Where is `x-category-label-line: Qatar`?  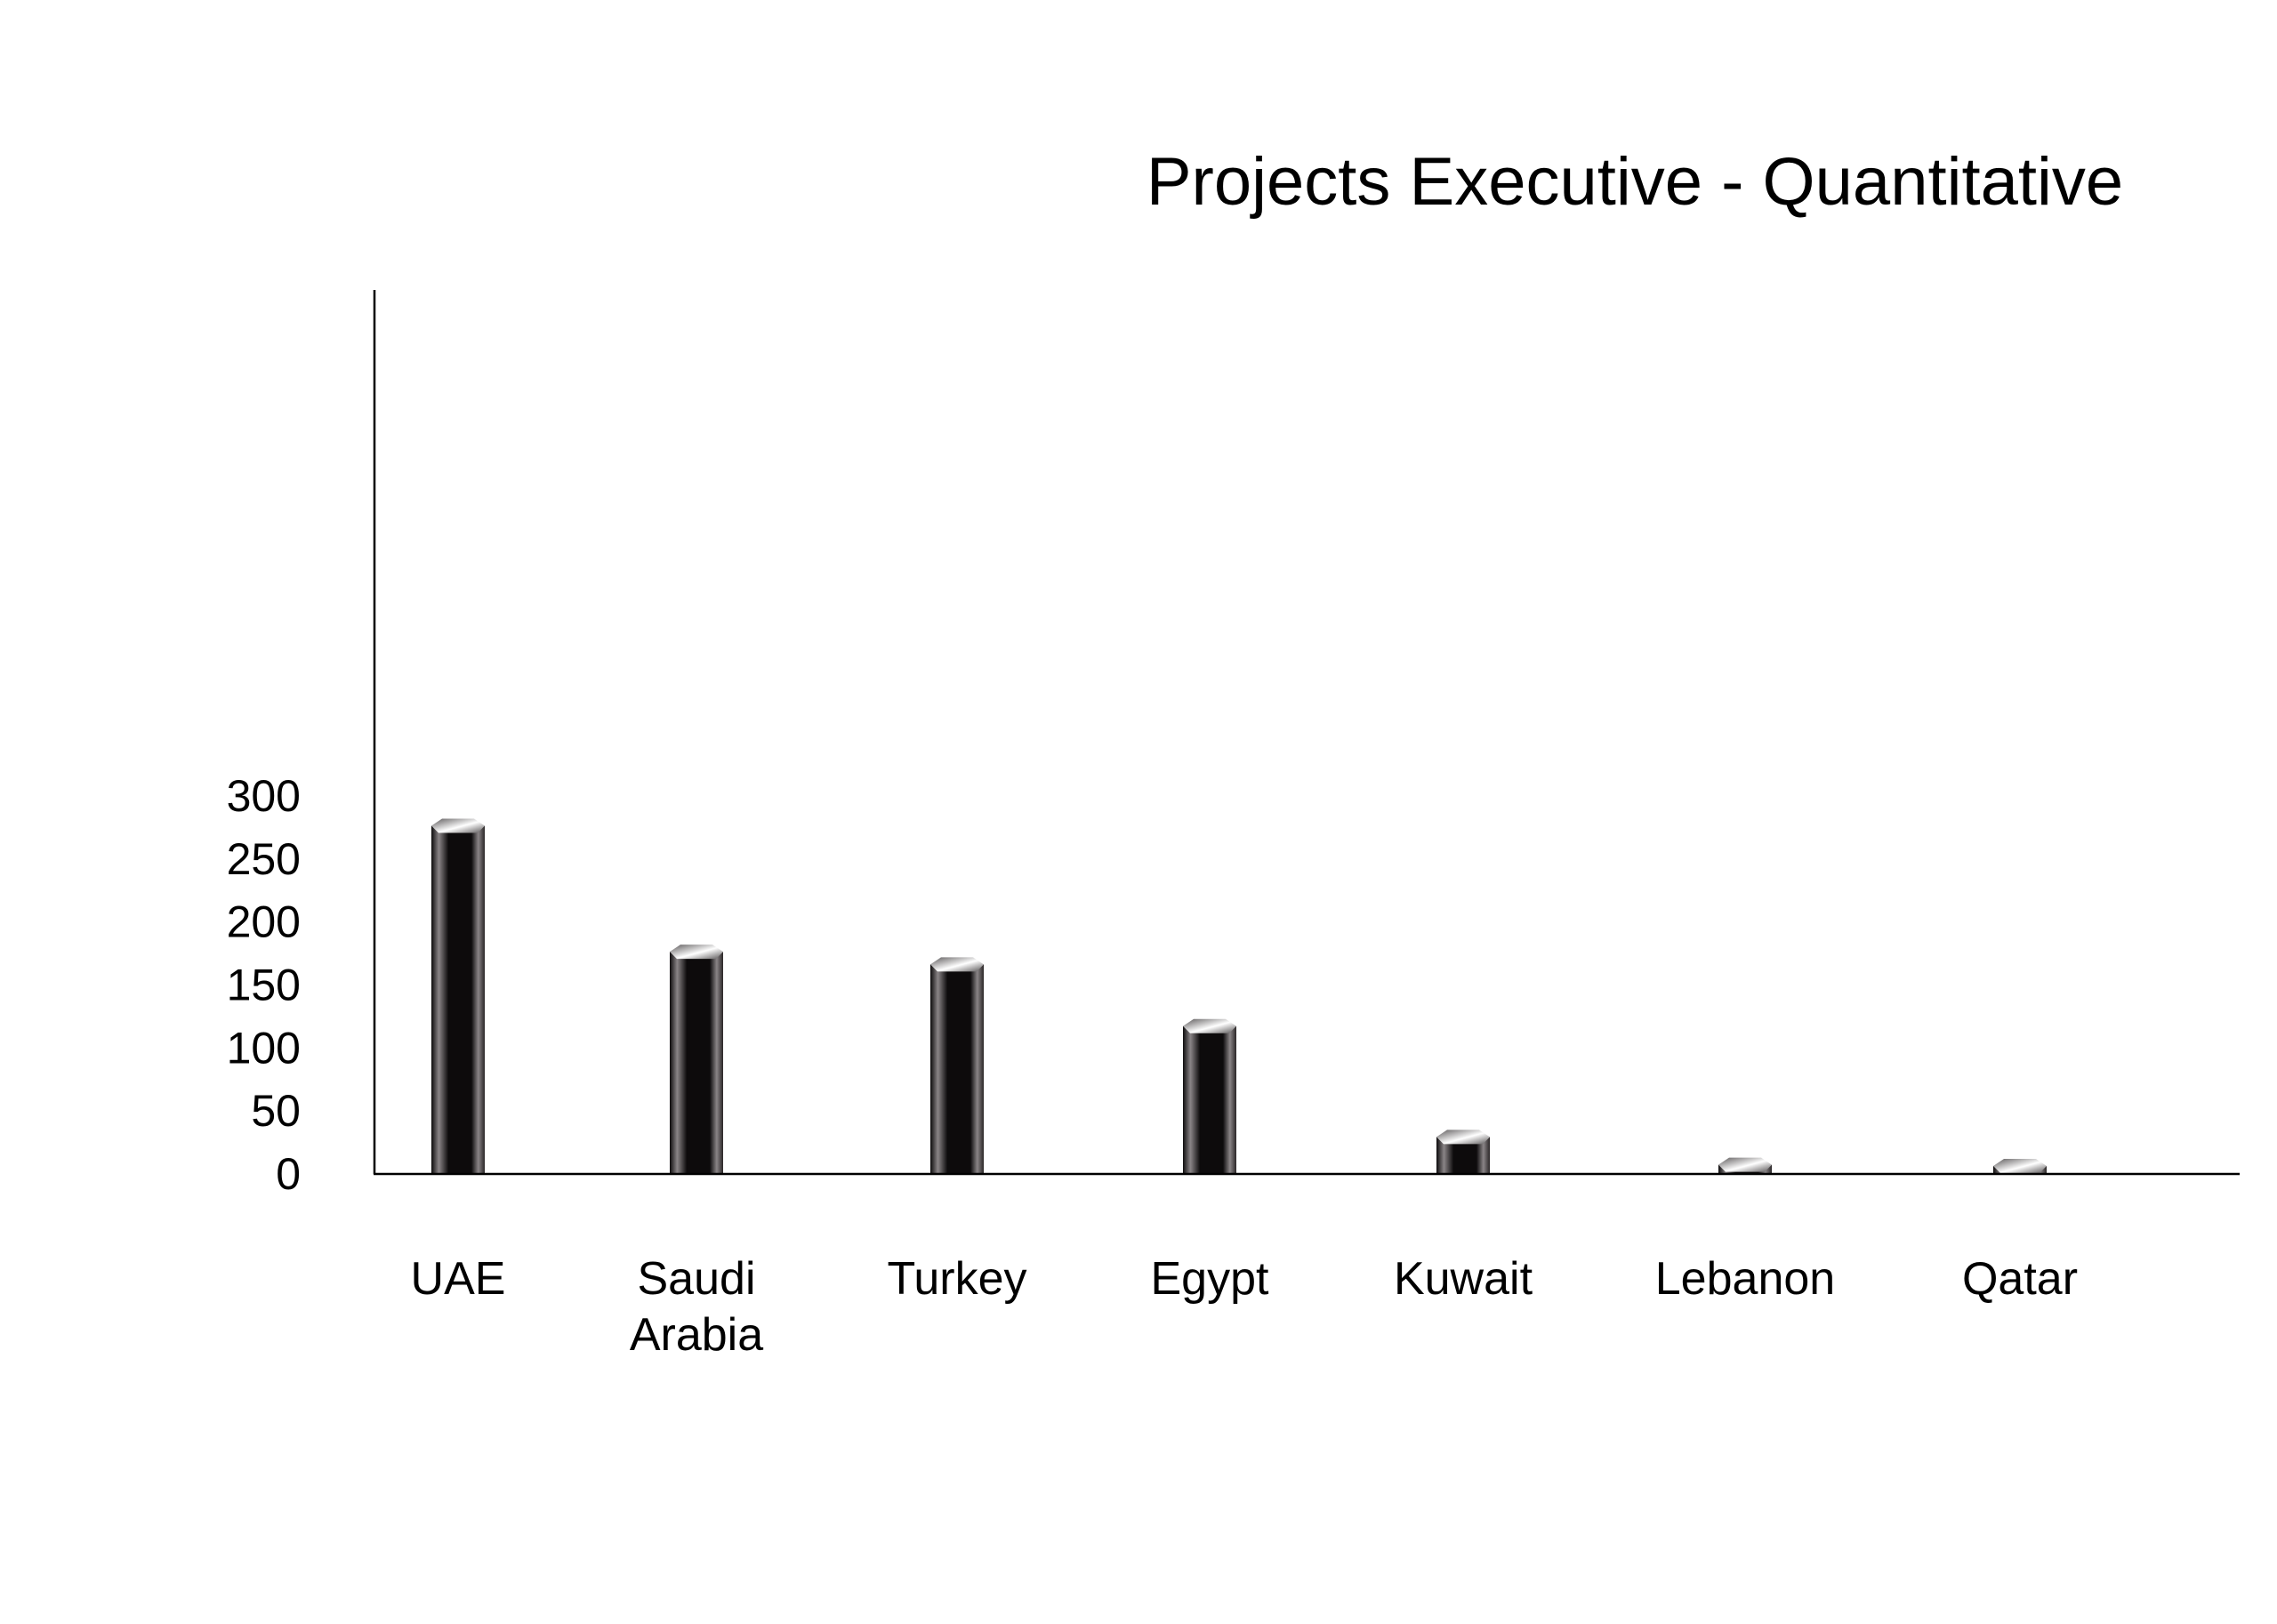 x-category-label-line: Qatar is located at coordinates (2020, 1279).